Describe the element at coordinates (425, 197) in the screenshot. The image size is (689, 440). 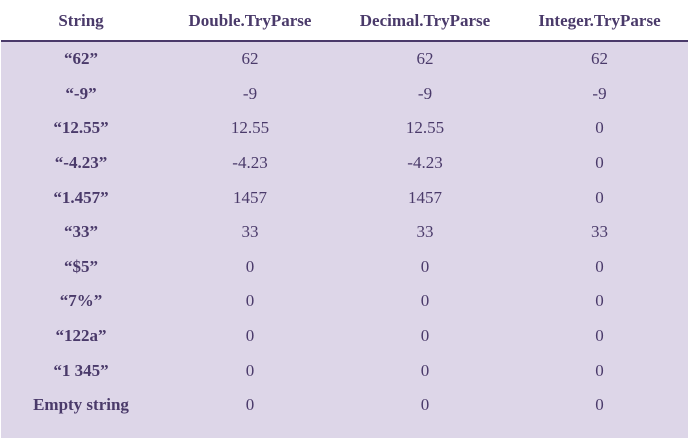
I see `cell-decimal: 1457` at that location.